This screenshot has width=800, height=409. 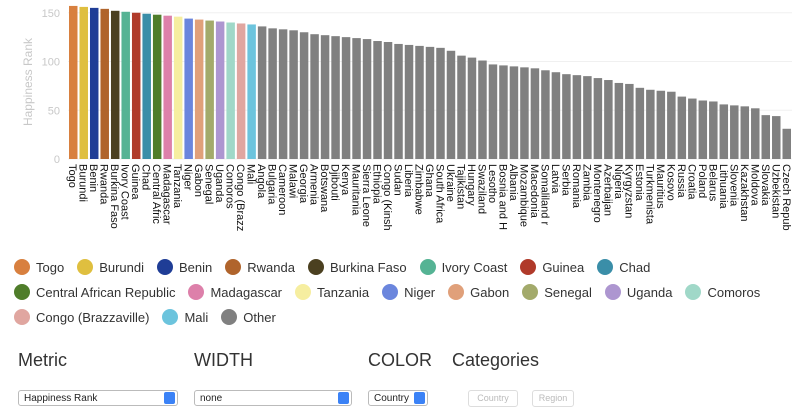 What do you see at coordinates (660, 186) in the screenshot?
I see `x-tick-label: Mauritius` at bounding box center [660, 186].